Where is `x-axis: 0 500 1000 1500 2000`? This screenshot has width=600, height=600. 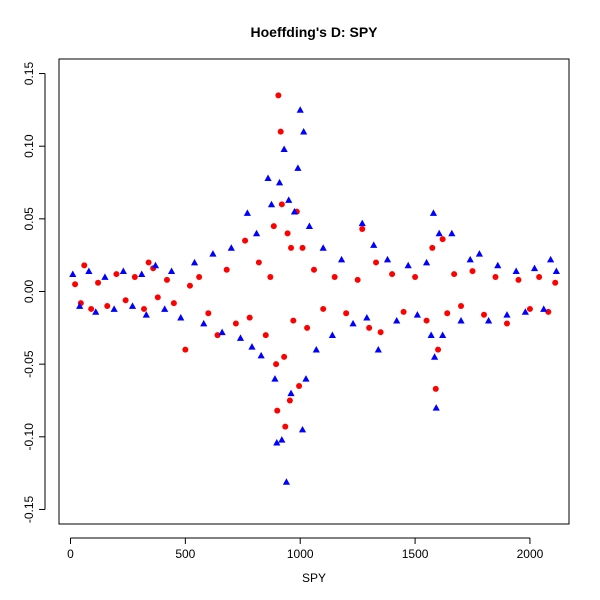
x-axis: 0 500 1000 1500 2000 is located at coordinates (305, 549).